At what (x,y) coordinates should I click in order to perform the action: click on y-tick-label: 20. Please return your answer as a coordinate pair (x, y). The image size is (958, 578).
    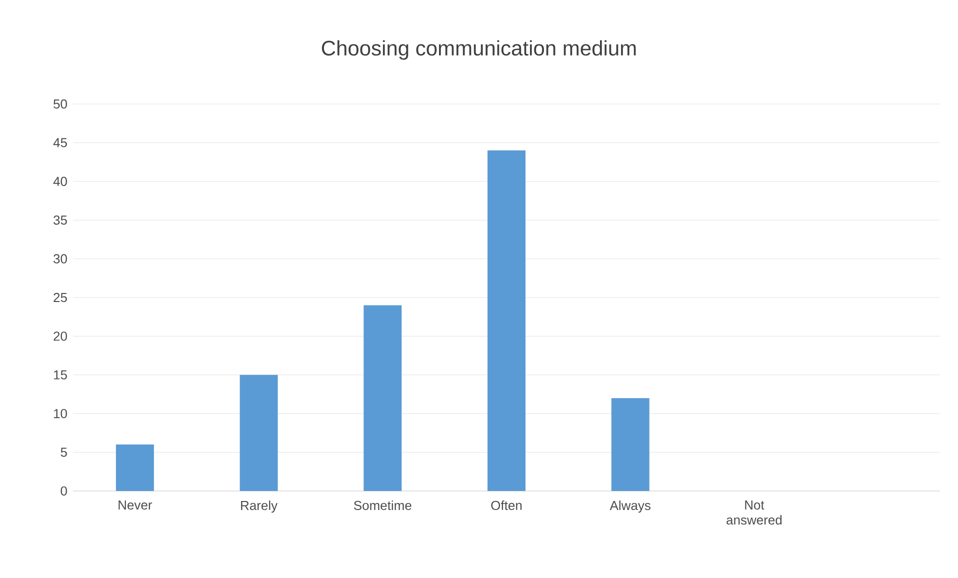
    Looking at the image, I should click on (60, 336).